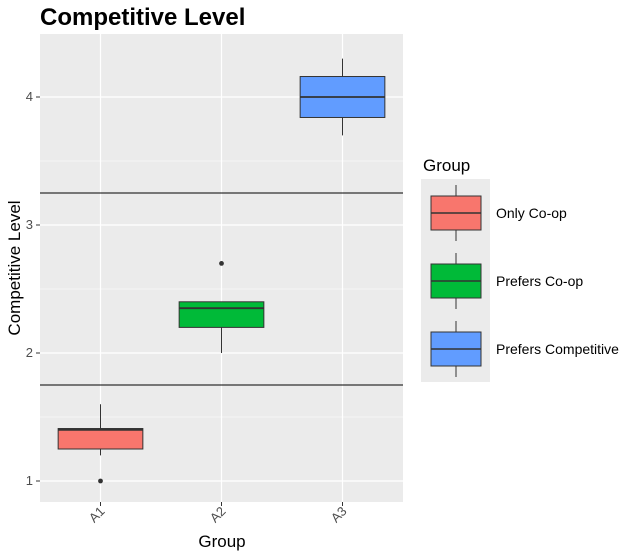  I want to click on legend-entry: Prefers Co-op, so click(506, 281).